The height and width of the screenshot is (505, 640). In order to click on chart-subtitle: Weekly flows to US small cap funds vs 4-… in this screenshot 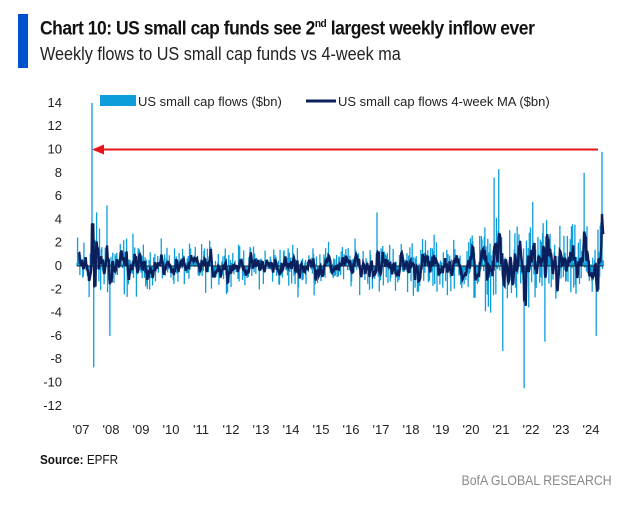, I will do `click(220, 54)`.